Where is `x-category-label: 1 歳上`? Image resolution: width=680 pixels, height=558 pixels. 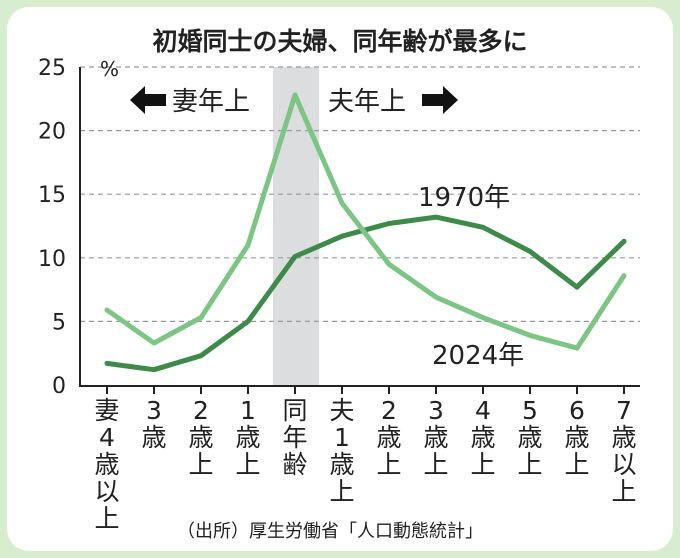 x-category-label: 1 歳上 is located at coordinates (247, 437).